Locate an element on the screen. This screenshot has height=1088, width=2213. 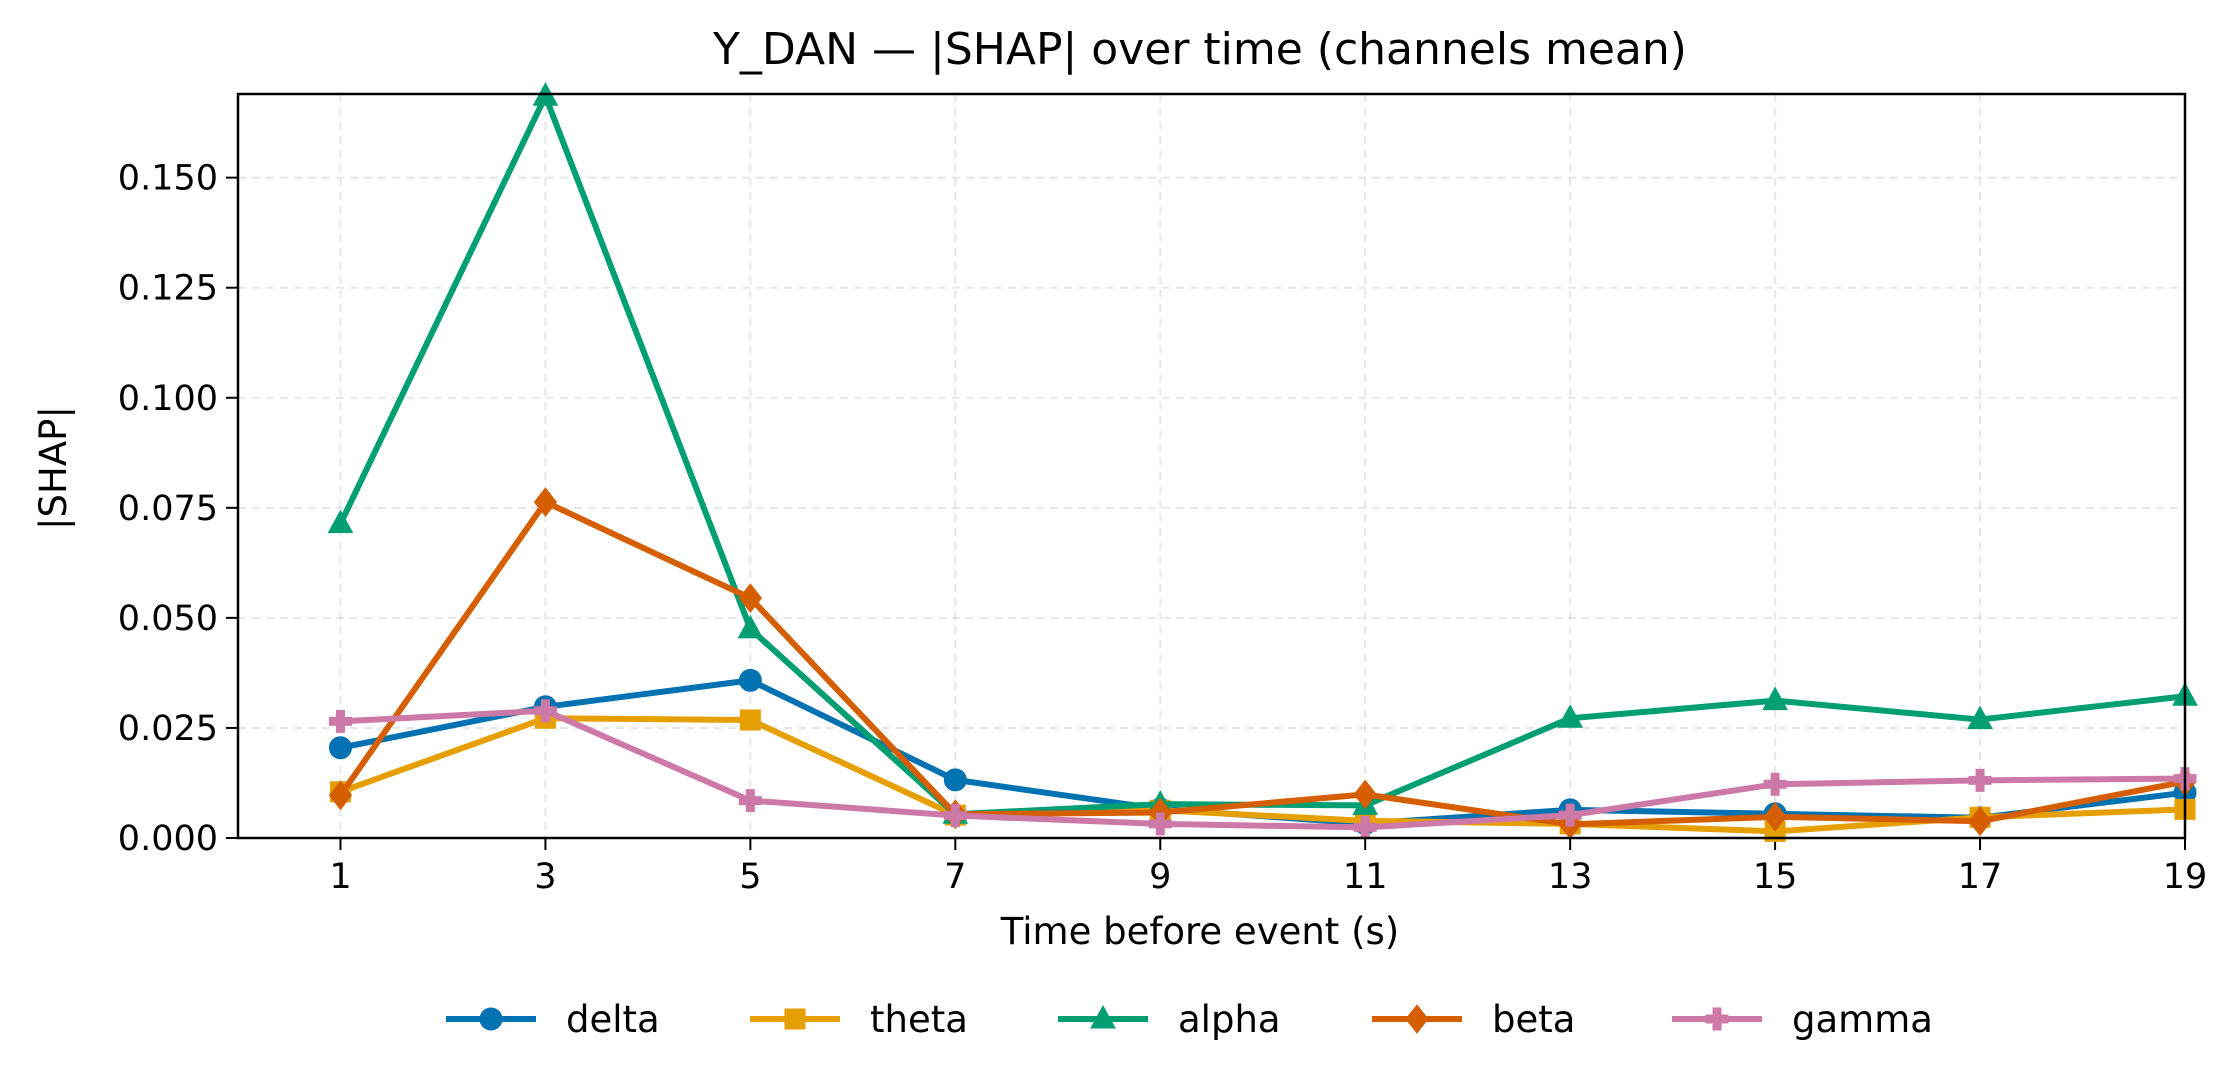
legend-label: theta is located at coordinates (919, 1019).